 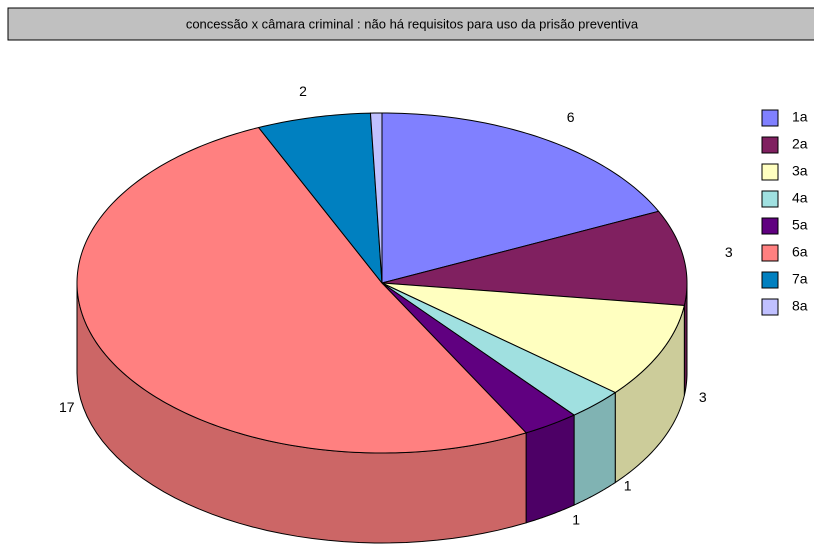 I want to click on data-label: 17, so click(x=67, y=407).